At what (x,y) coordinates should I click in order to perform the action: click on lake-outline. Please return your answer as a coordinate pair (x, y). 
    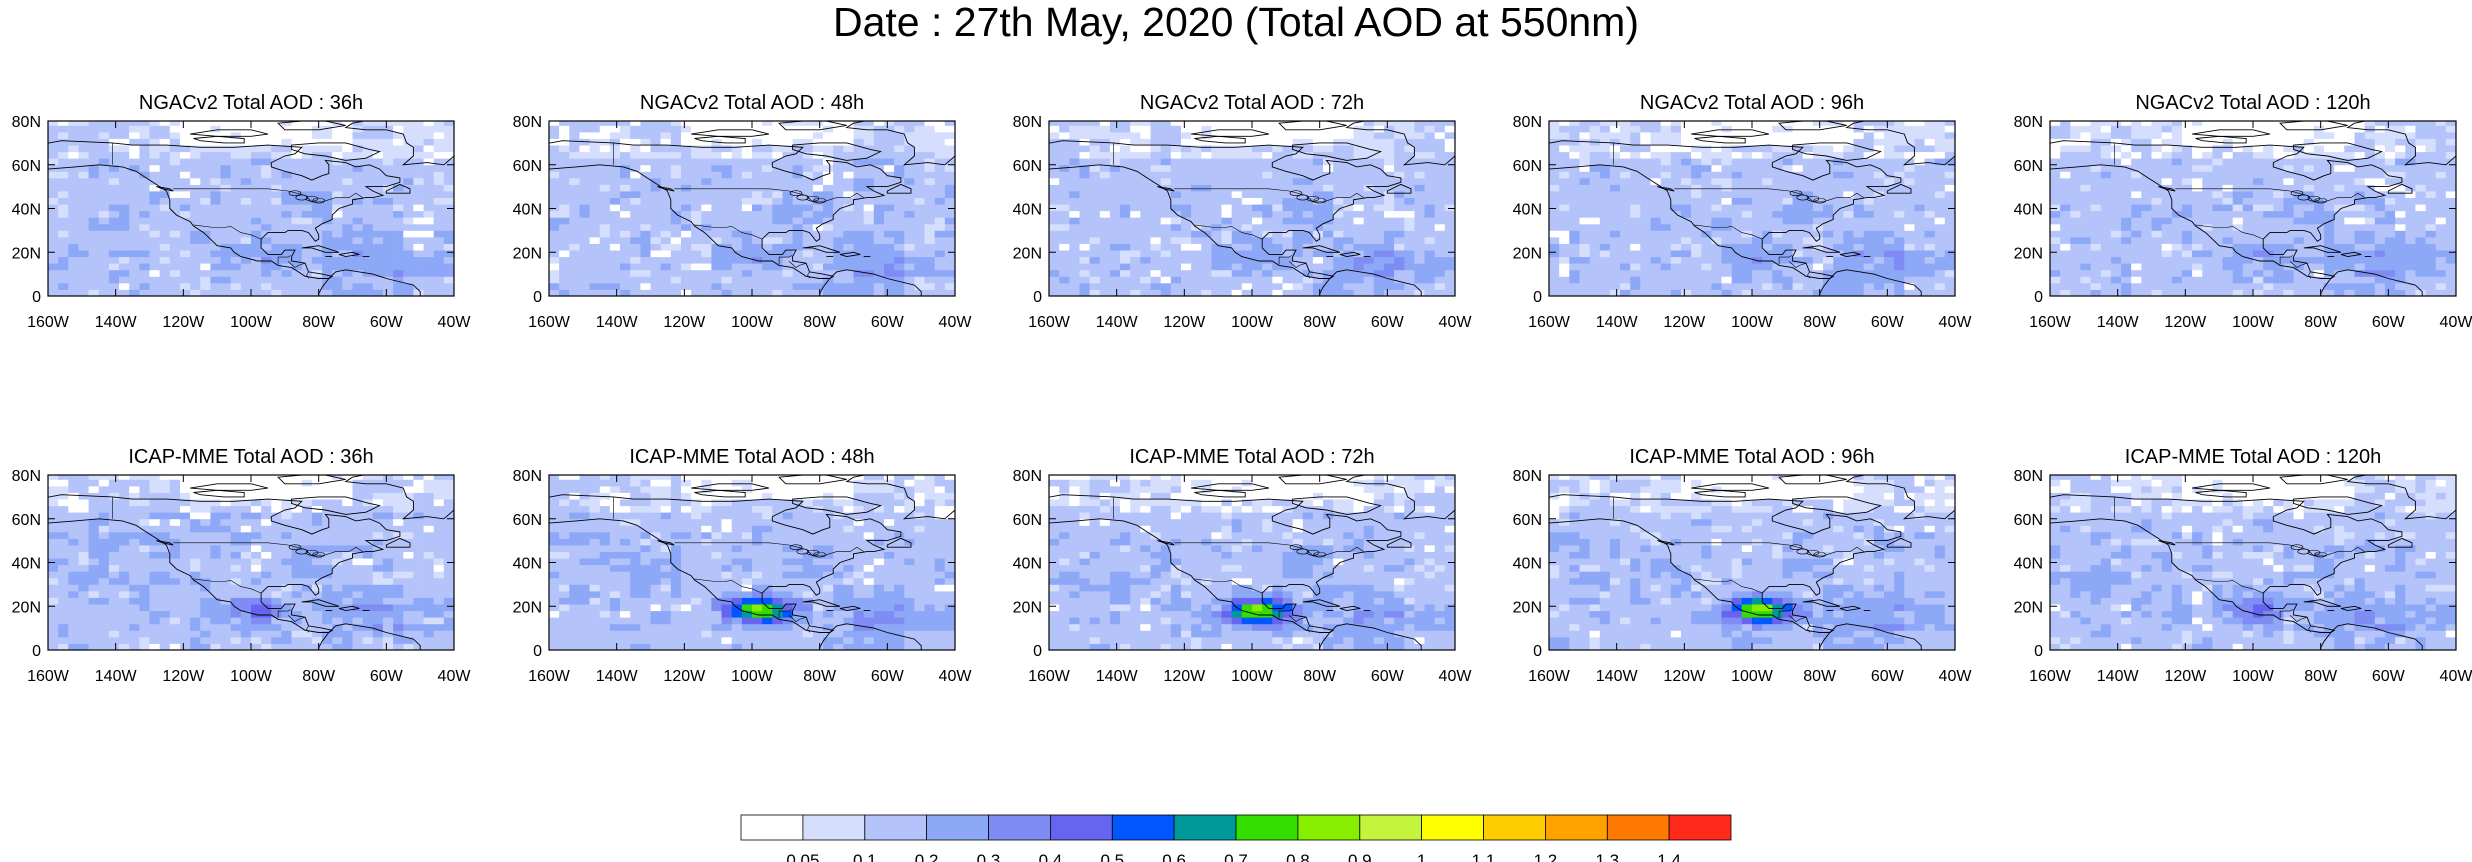
    Looking at the image, I should click on (1813, 198).